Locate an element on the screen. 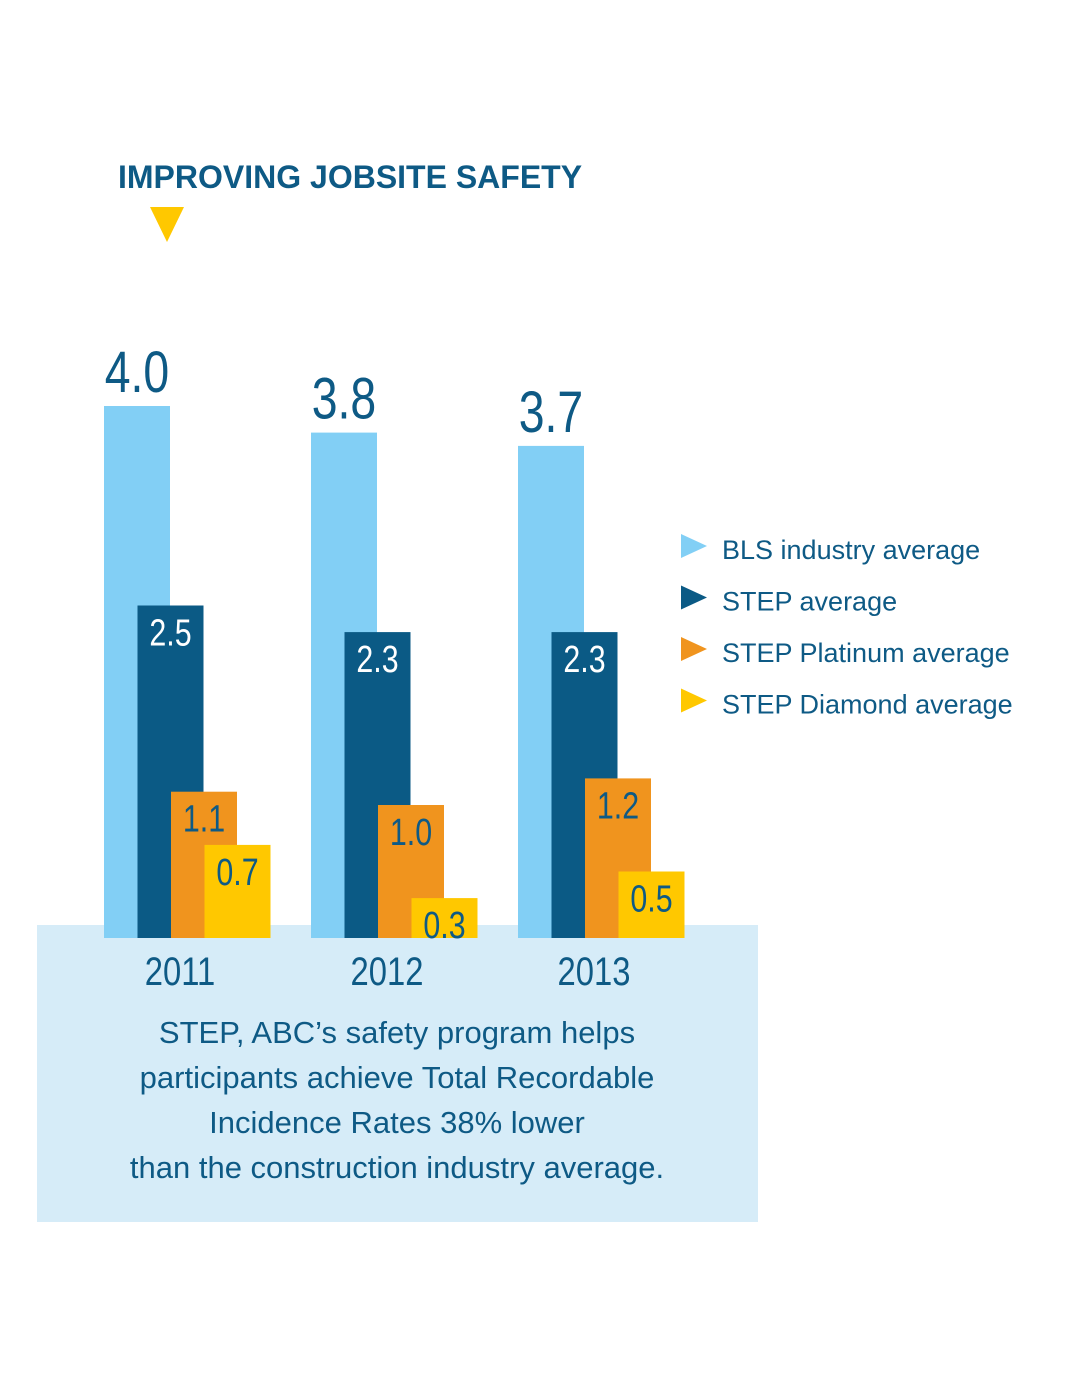  value-label: 0.3 is located at coordinates (444, 926).